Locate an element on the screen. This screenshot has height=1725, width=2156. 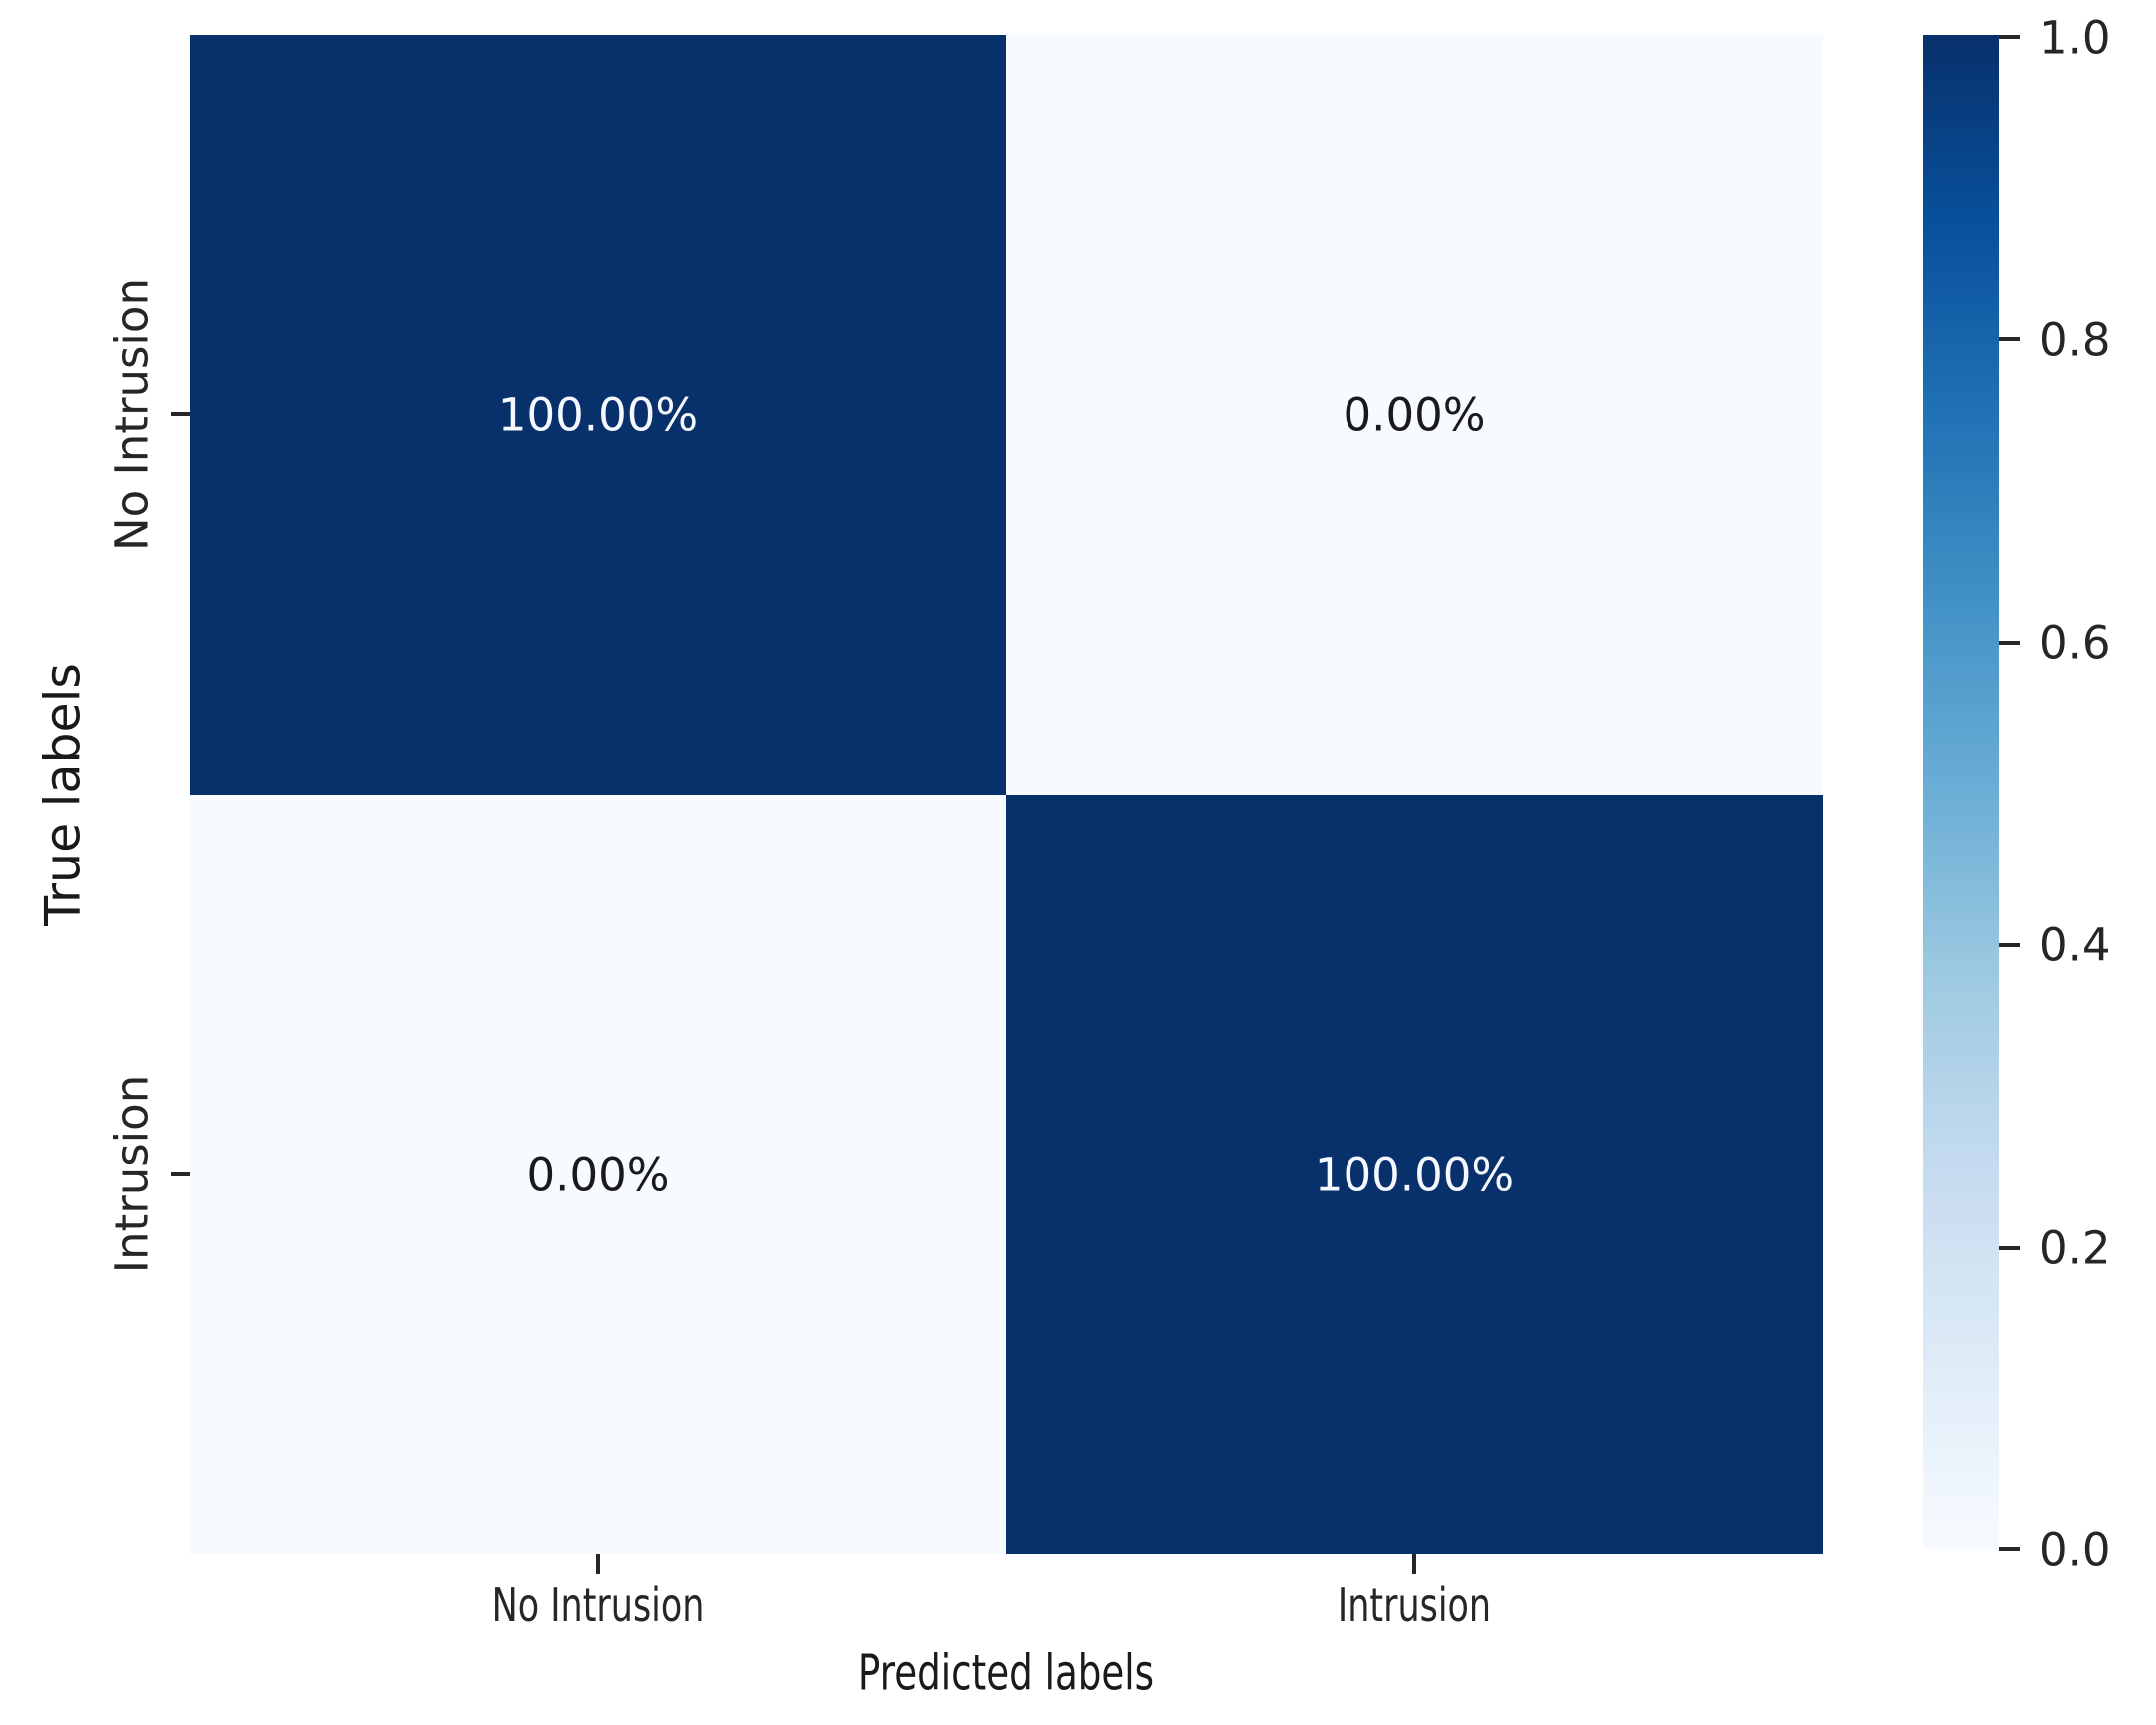
y-tick-label-no-intrusion: No Intrusion is located at coordinates (132, 414).